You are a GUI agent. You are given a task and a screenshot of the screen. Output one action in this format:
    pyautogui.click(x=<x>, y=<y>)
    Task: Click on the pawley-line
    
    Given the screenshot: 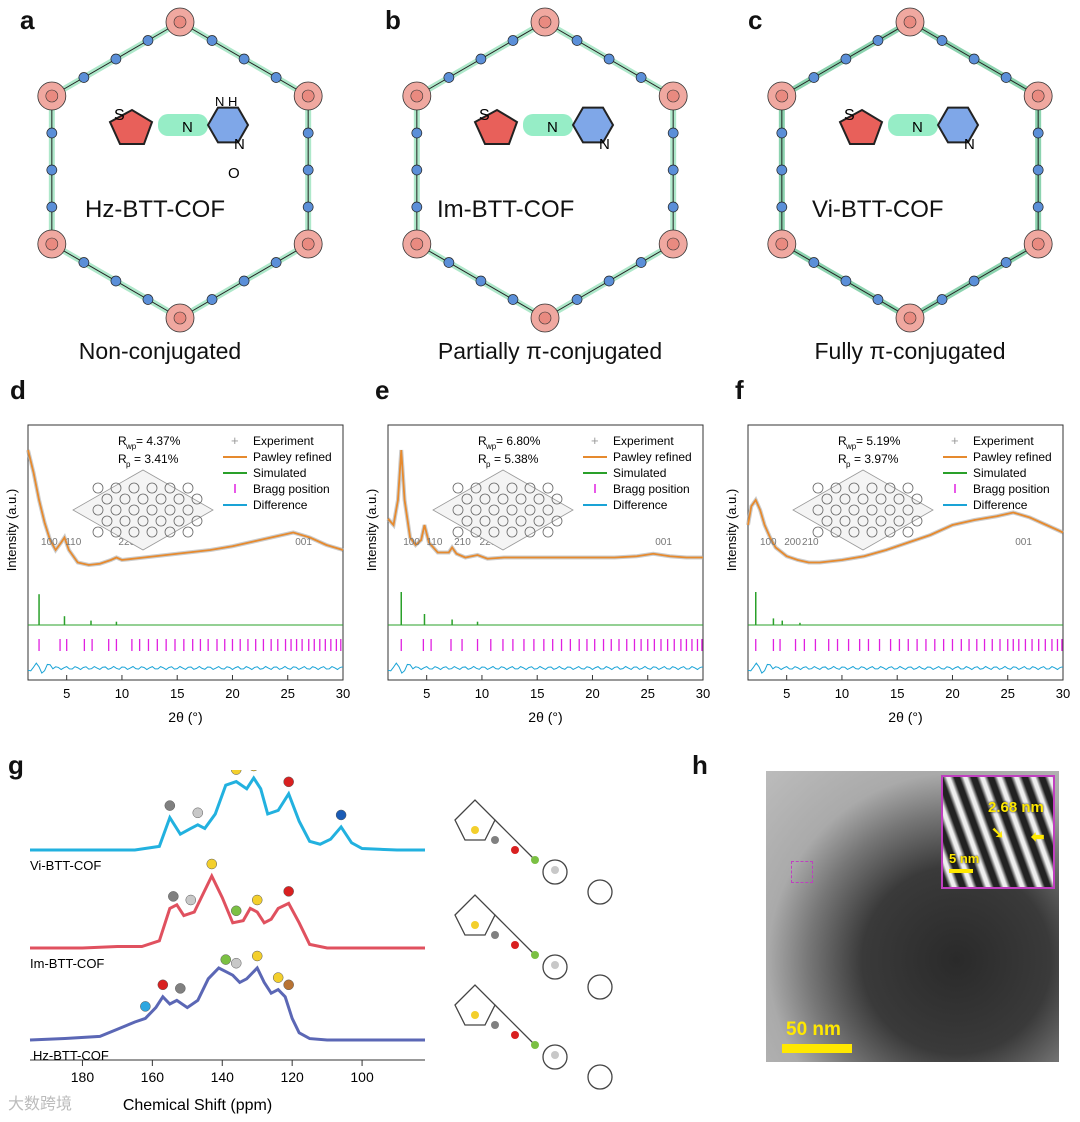 What is the action you would take?
    pyautogui.click(x=185, y=507)
    